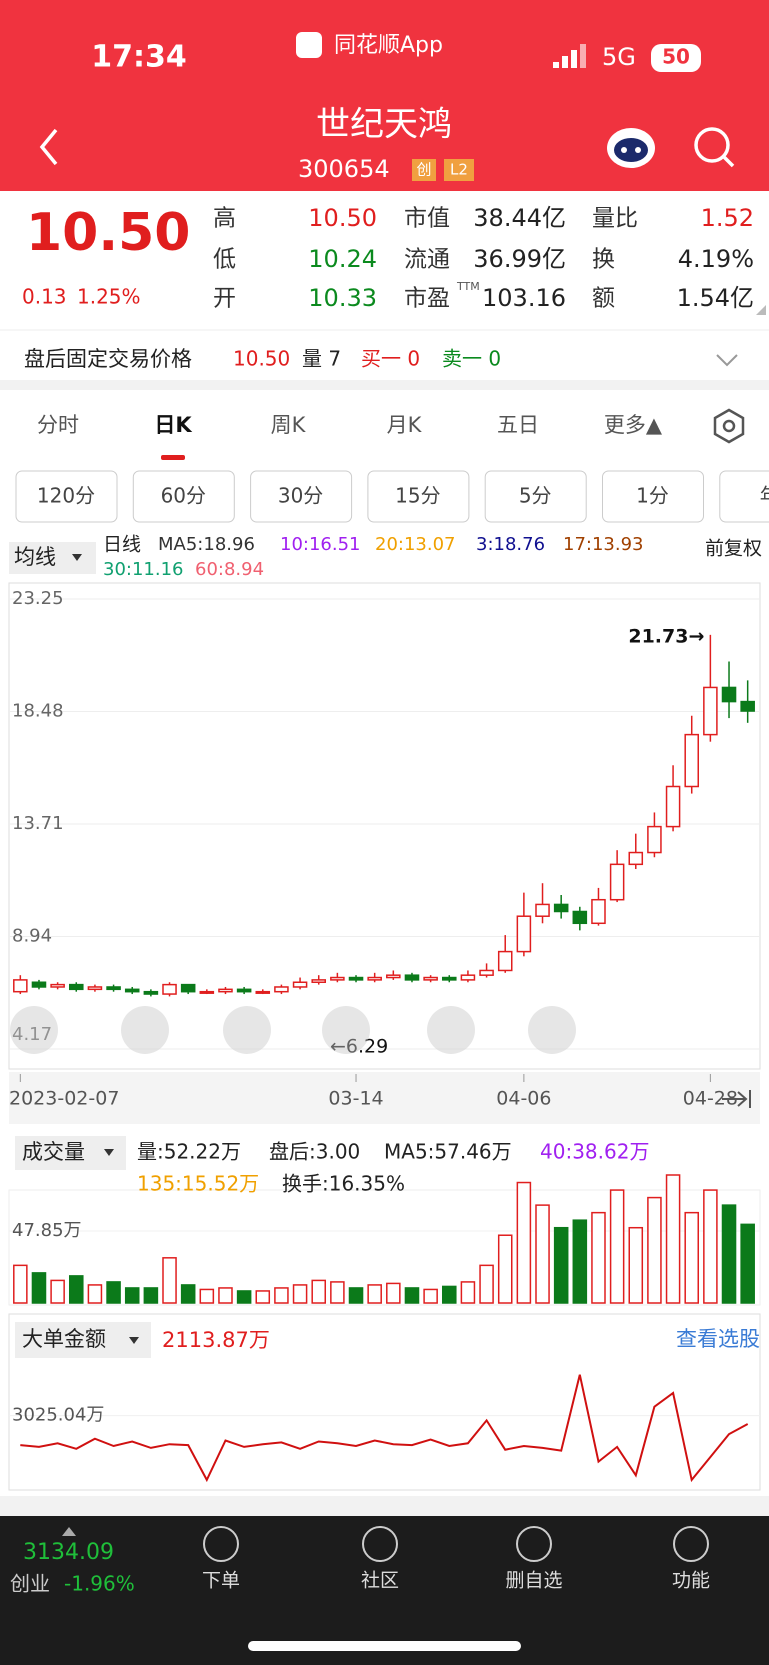 Image resolution: width=769 pixels, height=1665 pixels. I want to click on back-button, so click(48, 147).